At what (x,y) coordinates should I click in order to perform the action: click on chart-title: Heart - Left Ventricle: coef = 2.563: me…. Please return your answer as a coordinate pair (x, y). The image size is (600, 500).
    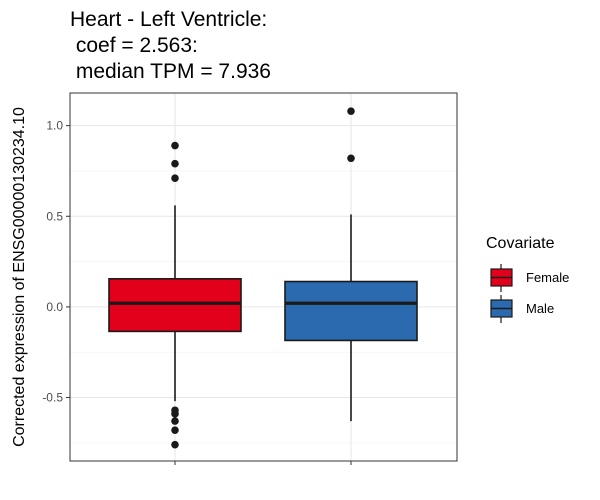
    Looking at the image, I should click on (170, 45).